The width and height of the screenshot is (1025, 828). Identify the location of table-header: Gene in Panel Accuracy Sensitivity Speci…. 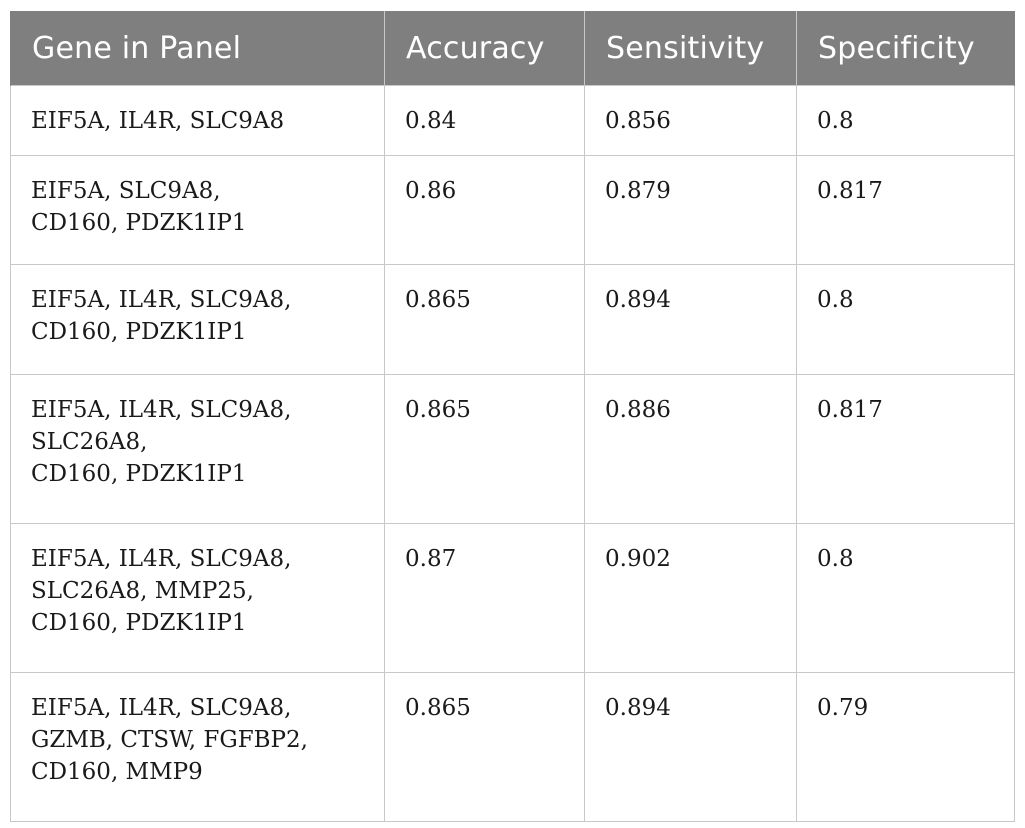
(512, 48).